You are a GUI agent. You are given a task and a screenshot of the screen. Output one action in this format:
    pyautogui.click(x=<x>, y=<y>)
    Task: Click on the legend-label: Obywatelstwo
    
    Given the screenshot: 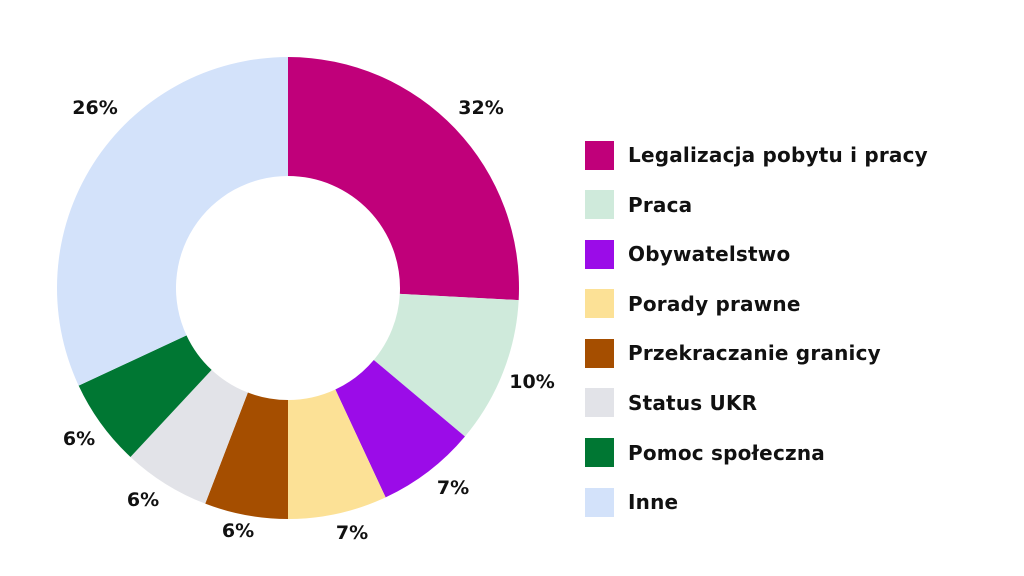 What is the action you would take?
    pyautogui.click(x=709, y=254)
    